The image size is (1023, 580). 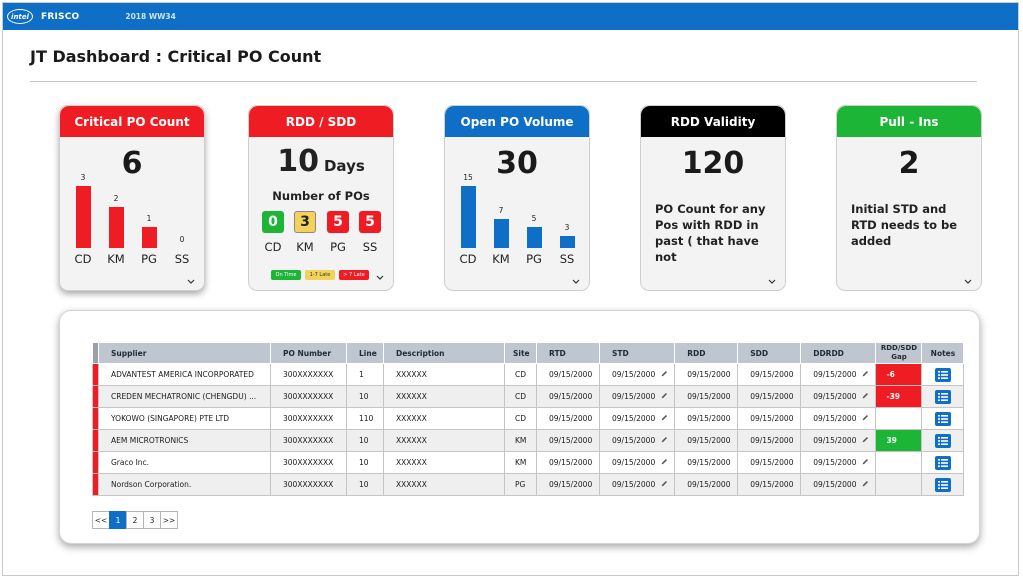 What do you see at coordinates (411, 418) in the screenshot?
I see `cell-desc-text: XXXXXX` at bounding box center [411, 418].